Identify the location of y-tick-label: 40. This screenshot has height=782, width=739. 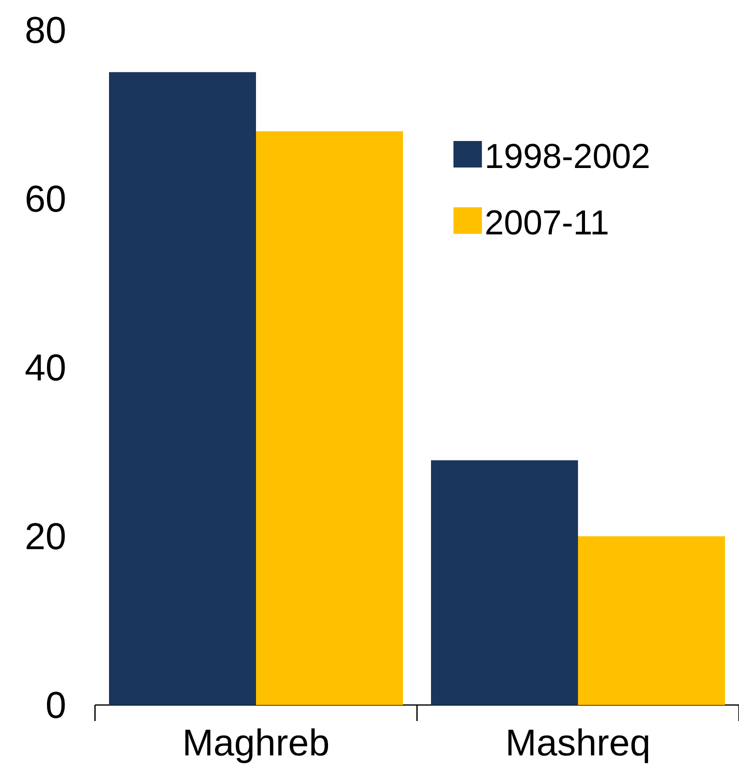
(45, 367).